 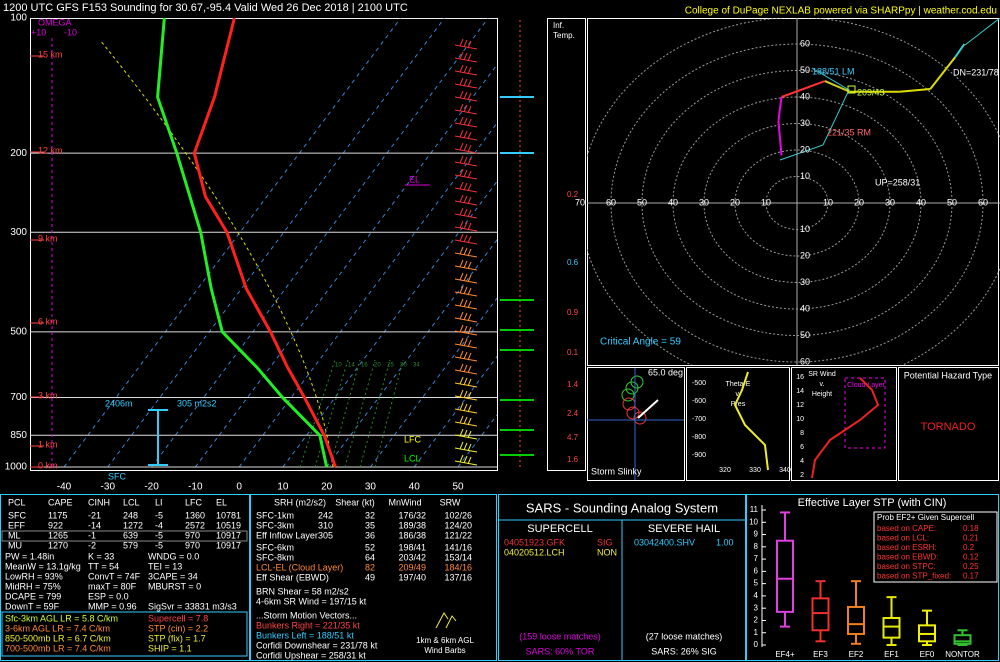 What do you see at coordinates (971, 576) in the screenshot?
I see `label: 0.17` at bounding box center [971, 576].